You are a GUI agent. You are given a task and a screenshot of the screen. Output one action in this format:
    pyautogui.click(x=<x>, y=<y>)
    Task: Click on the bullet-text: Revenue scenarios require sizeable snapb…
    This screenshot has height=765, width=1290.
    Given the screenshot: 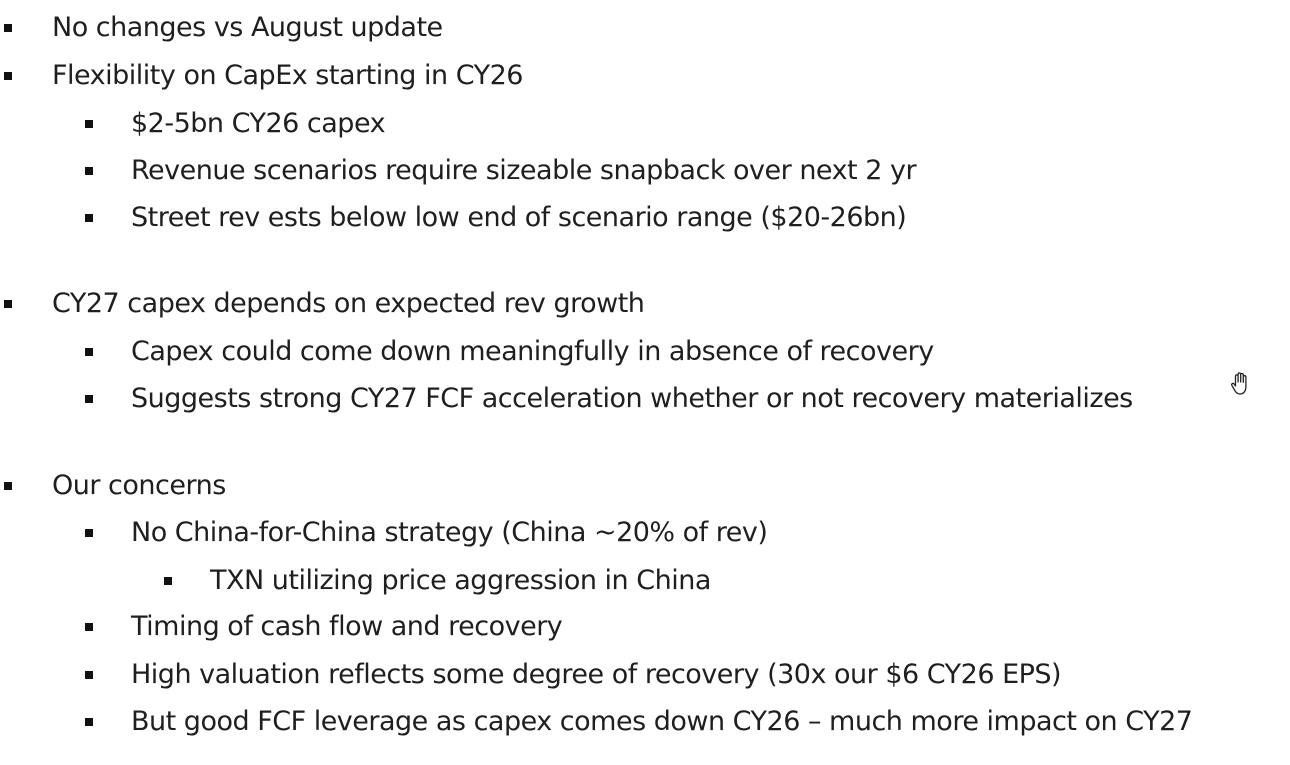 What is the action you would take?
    pyautogui.click(x=524, y=170)
    